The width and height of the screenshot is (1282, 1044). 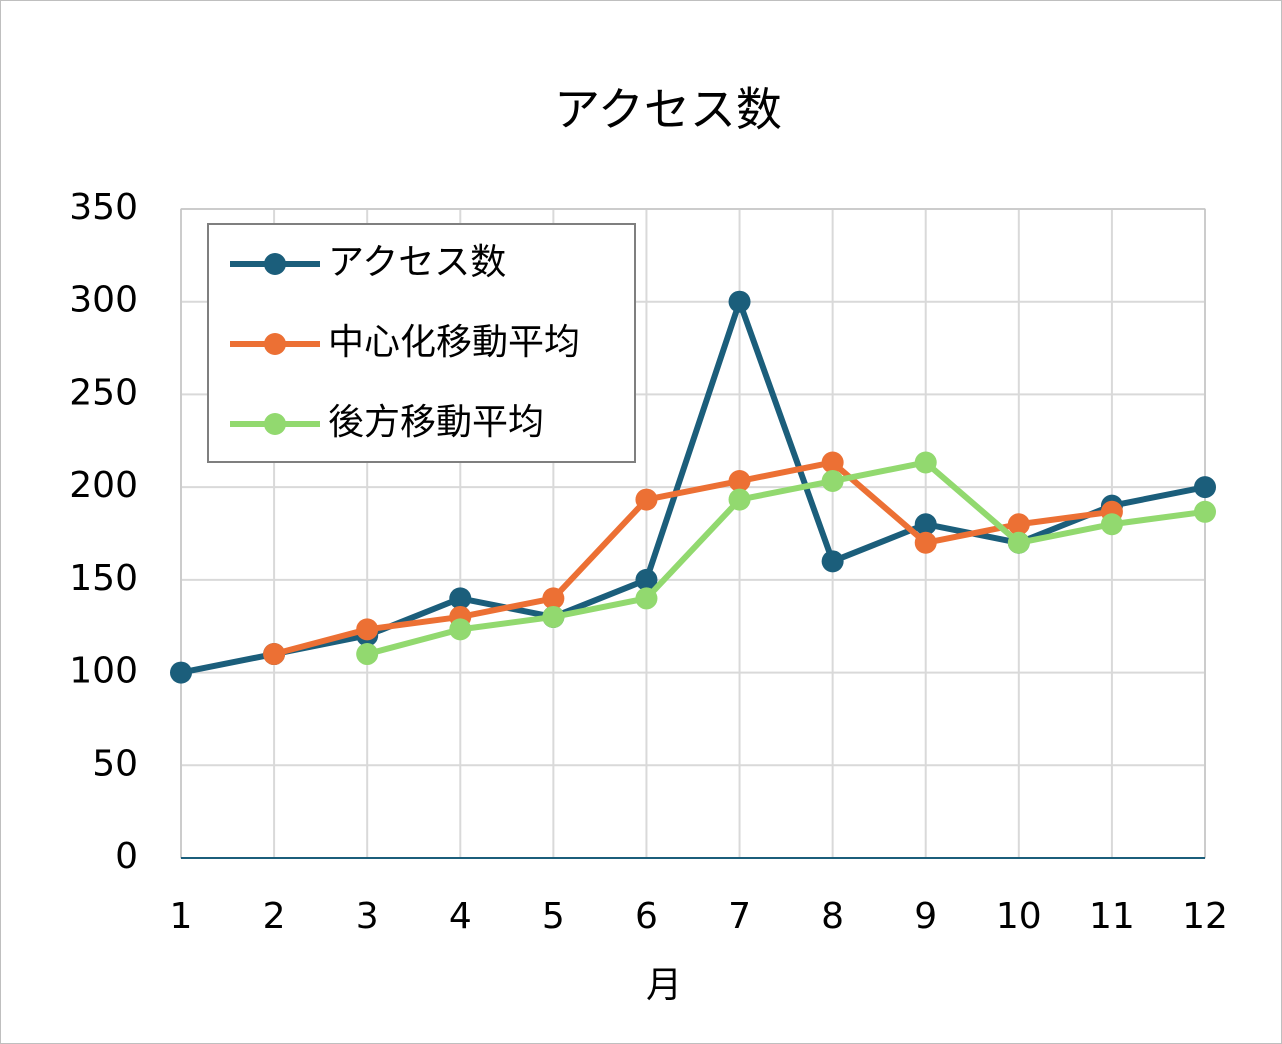 What do you see at coordinates (460, 916) in the screenshot?
I see `x-tick-label: 4` at bounding box center [460, 916].